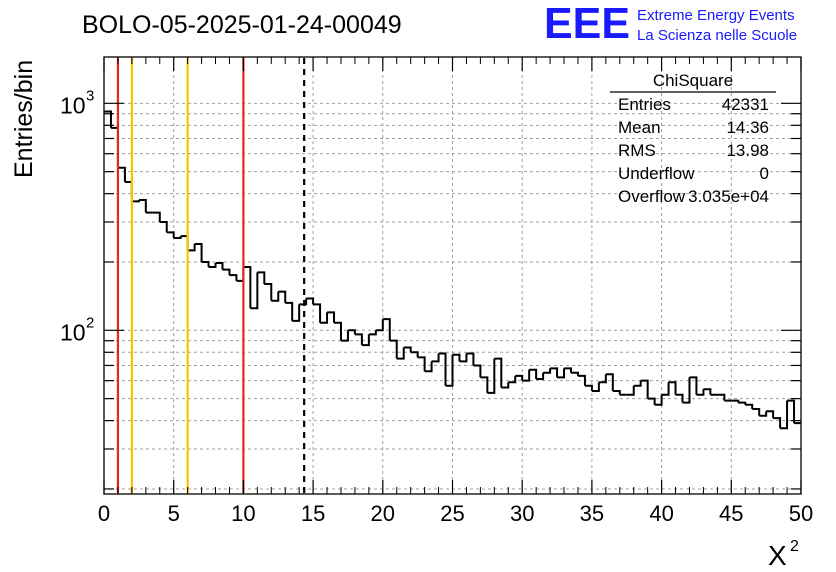  I want to click on eee-logo-line2: La Scienza nelle Scuole, so click(717, 35).